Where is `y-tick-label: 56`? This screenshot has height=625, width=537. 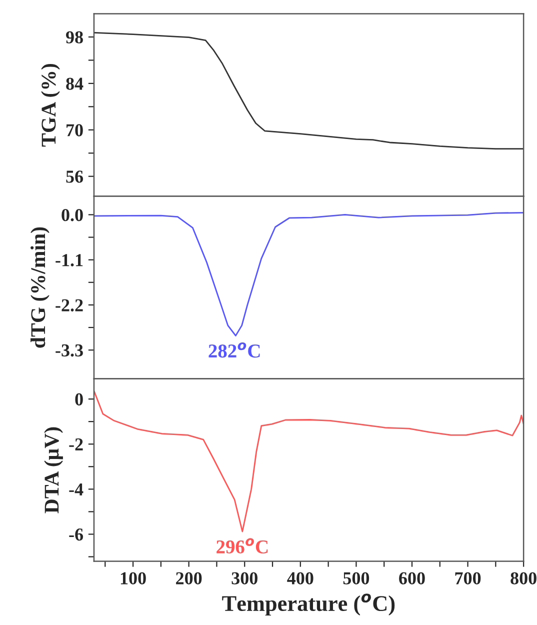 y-tick-label: 56 is located at coordinates (75, 176).